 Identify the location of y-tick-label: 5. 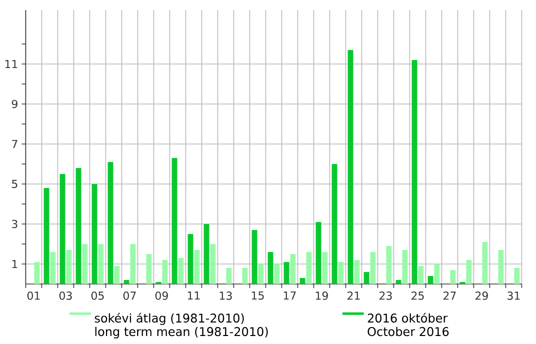
(15, 184).